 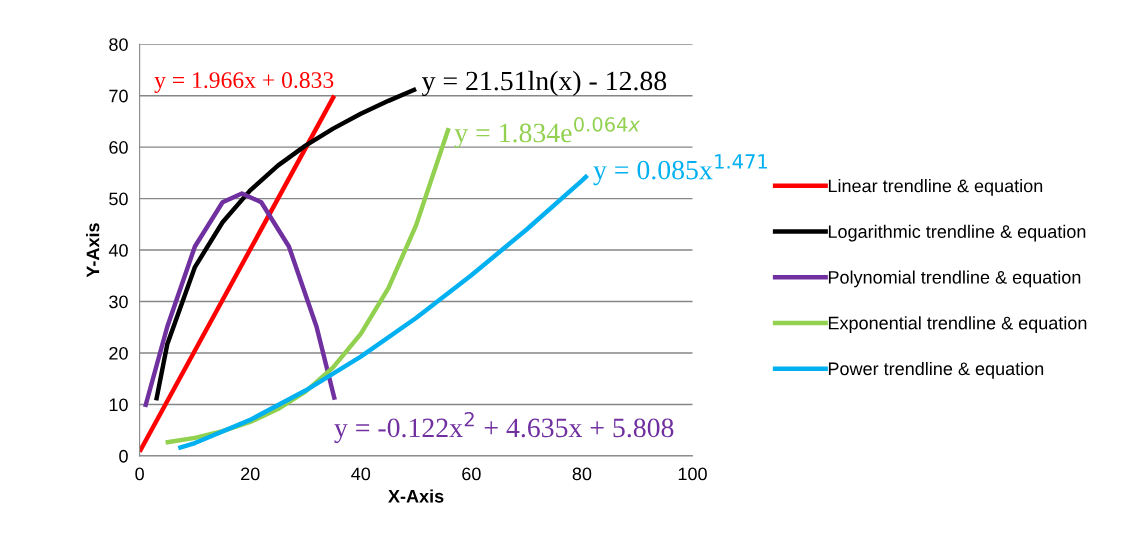 What do you see at coordinates (582, 474) in the screenshot?
I see `x-tick-label: 80` at bounding box center [582, 474].